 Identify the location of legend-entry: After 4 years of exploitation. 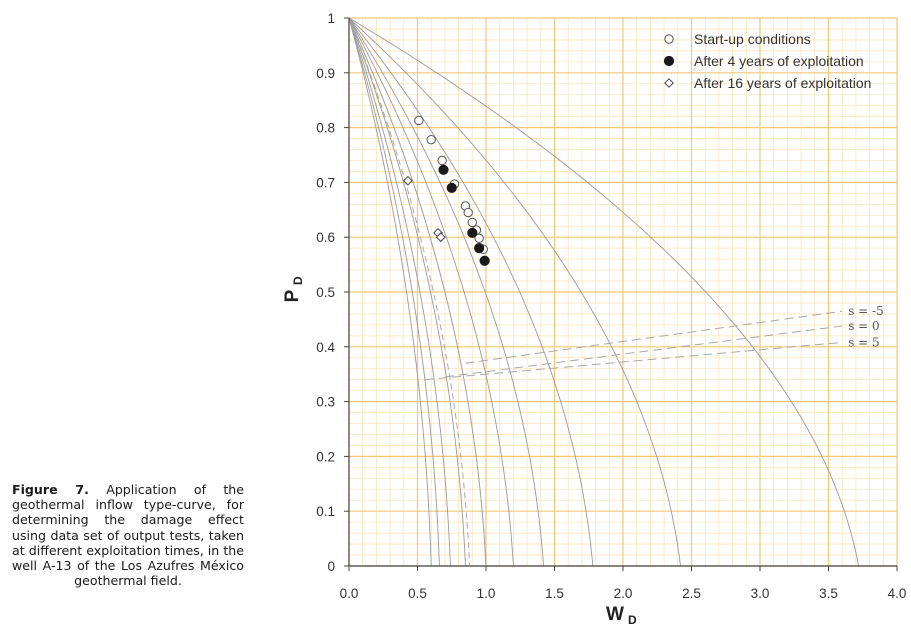
(779, 61).